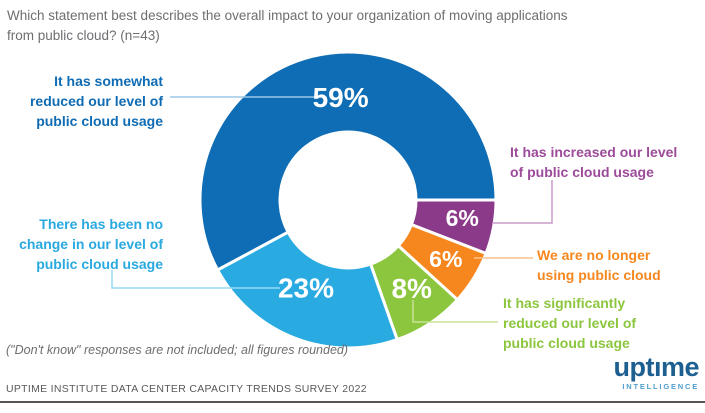  I want to click on bottom-rule, so click(352, 402).